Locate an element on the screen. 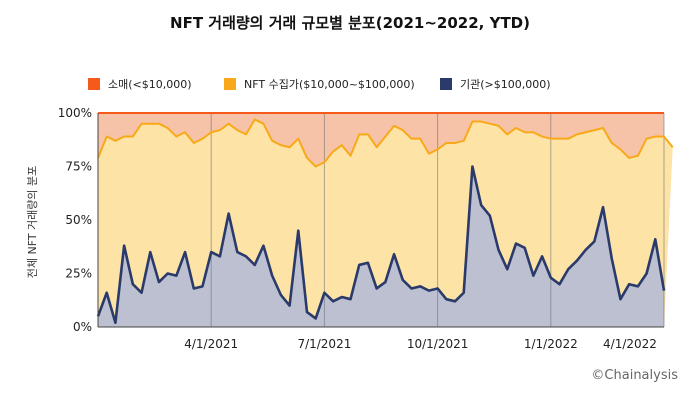 Image resolution: width=700 pixels, height=400 pixels. x-tick-label-4: 4/1/2022 is located at coordinates (630, 344).